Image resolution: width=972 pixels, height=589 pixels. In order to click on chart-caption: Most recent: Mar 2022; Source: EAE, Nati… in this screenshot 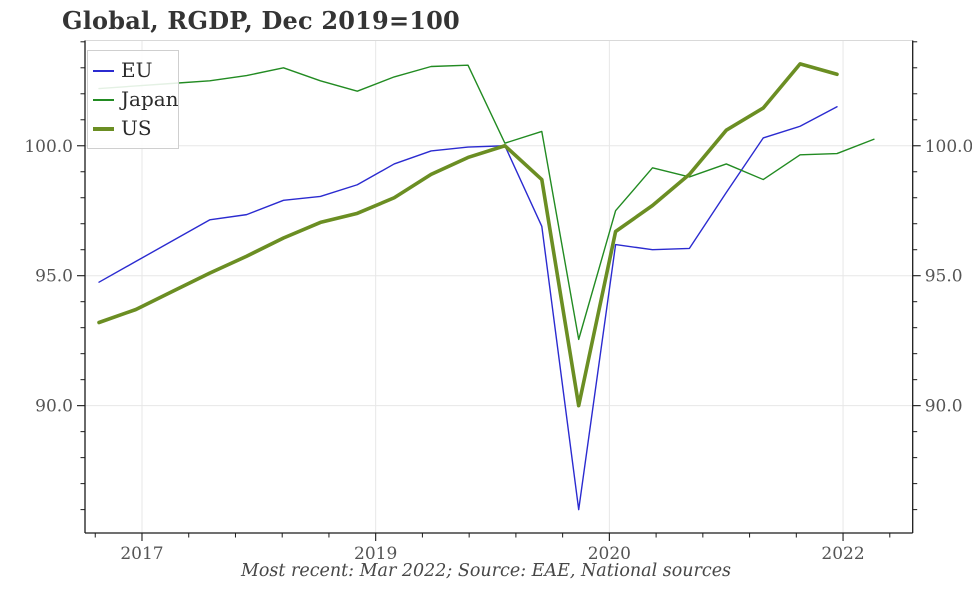, I will do `click(486, 571)`.